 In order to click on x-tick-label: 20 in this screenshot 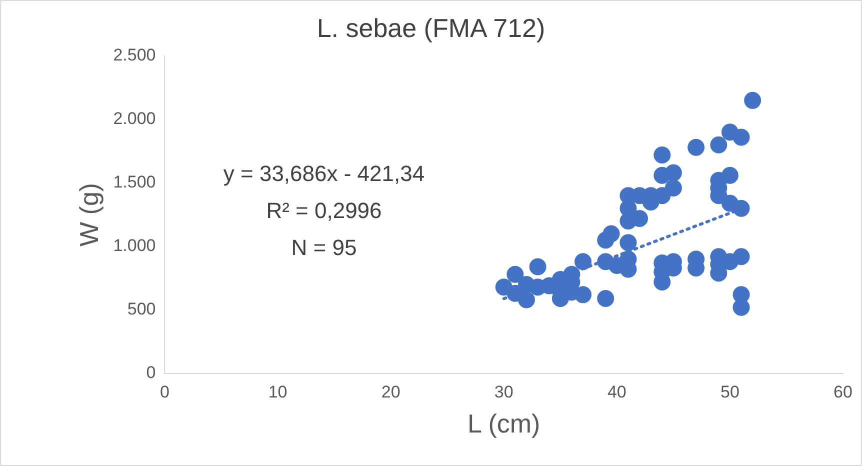, I will do `click(390, 392)`.